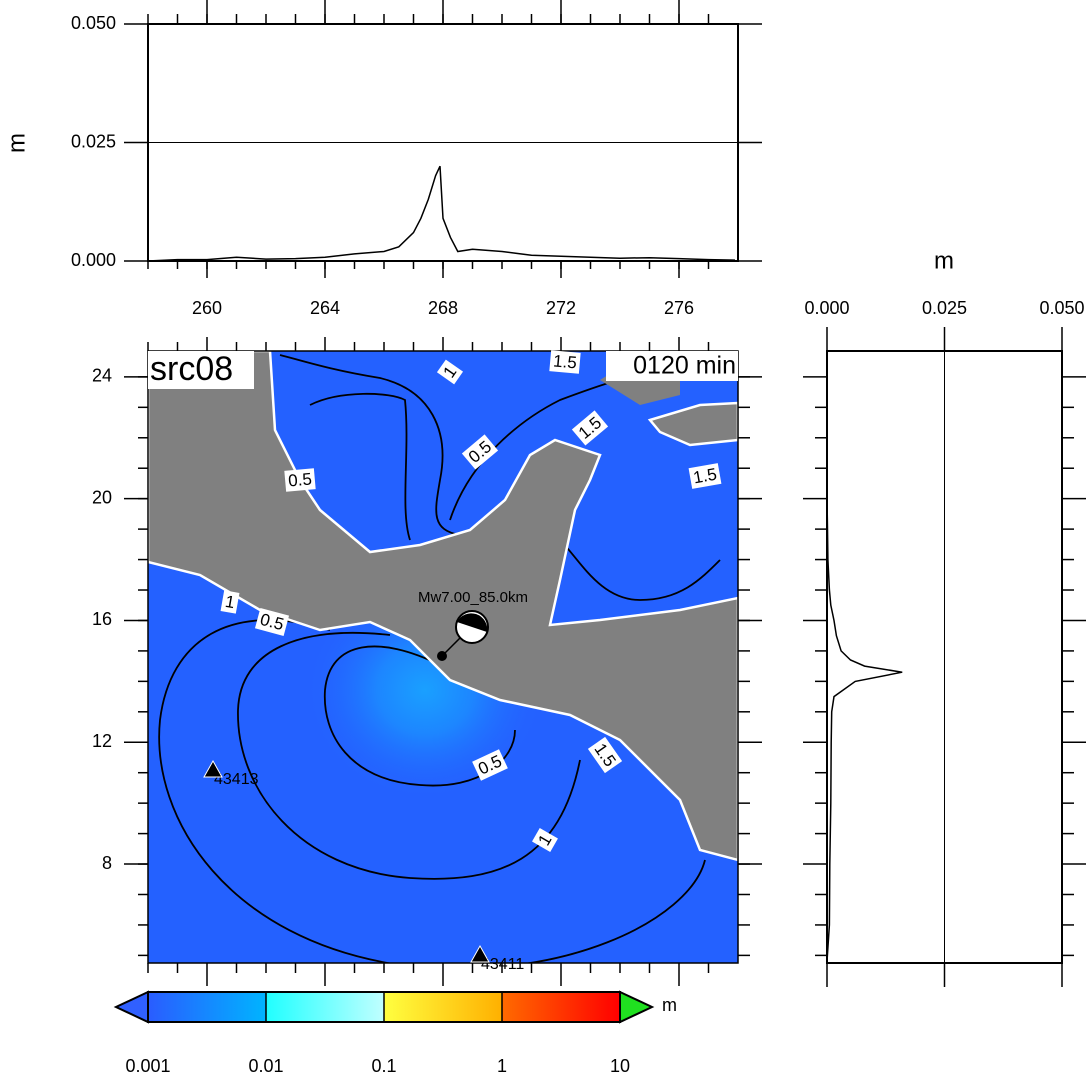  Describe the element at coordinates (236, 779) in the screenshot. I see `station-label: 43413` at that location.